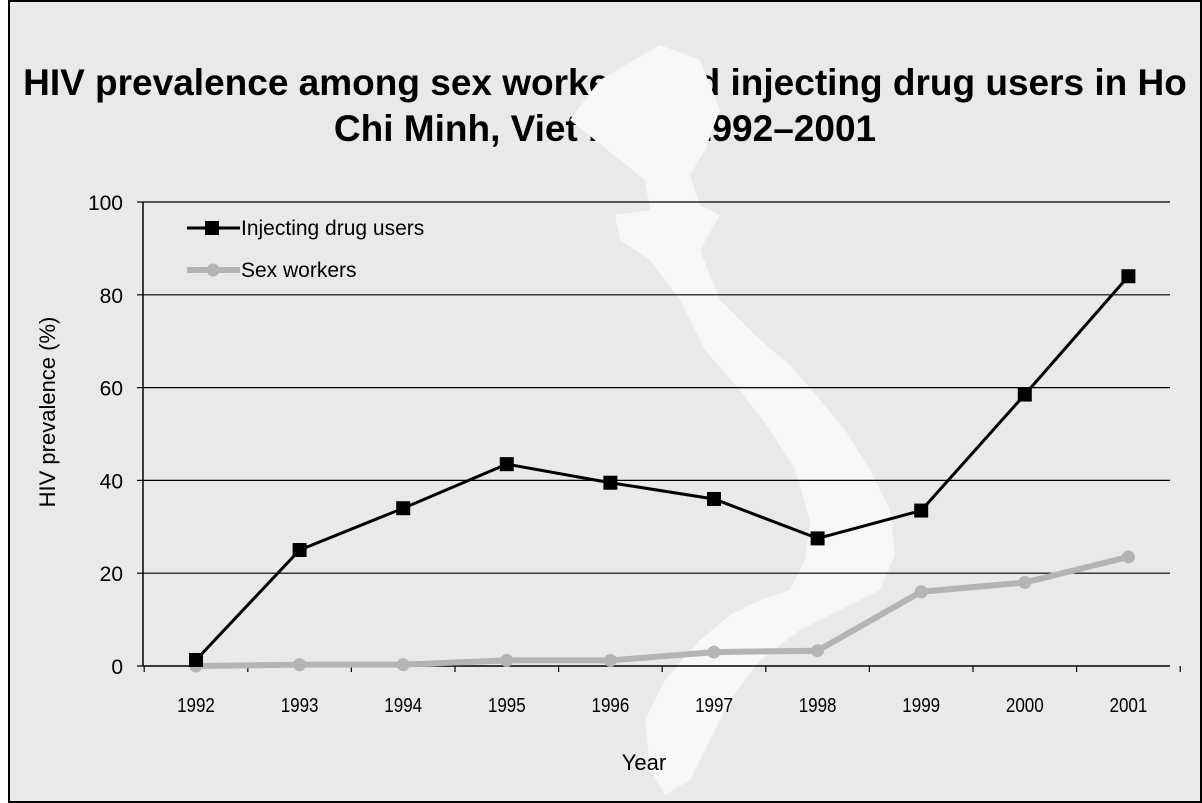  I want to click on y-tick-label: 60, so click(111, 389).